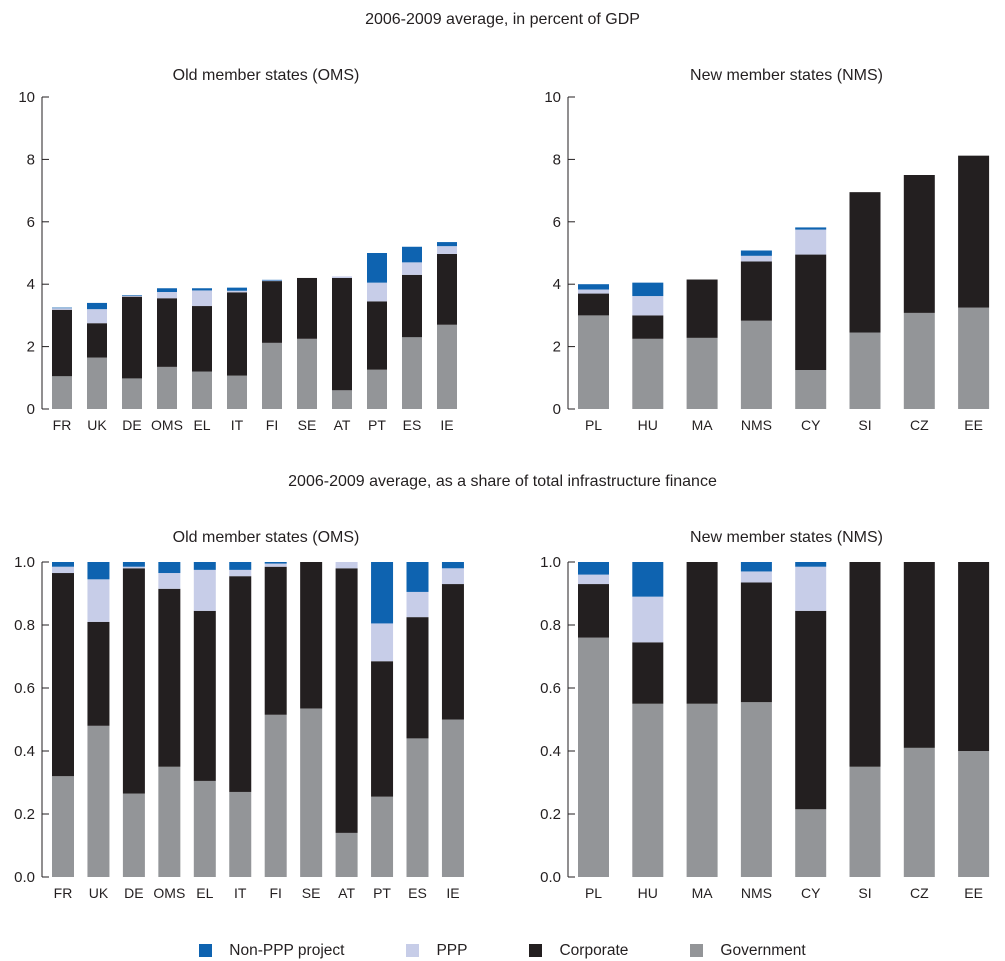 Image resolution: width=1005 pixels, height=961 pixels. What do you see at coordinates (204, 893) in the screenshot?
I see `x-tick-label: EL` at bounding box center [204, 893].